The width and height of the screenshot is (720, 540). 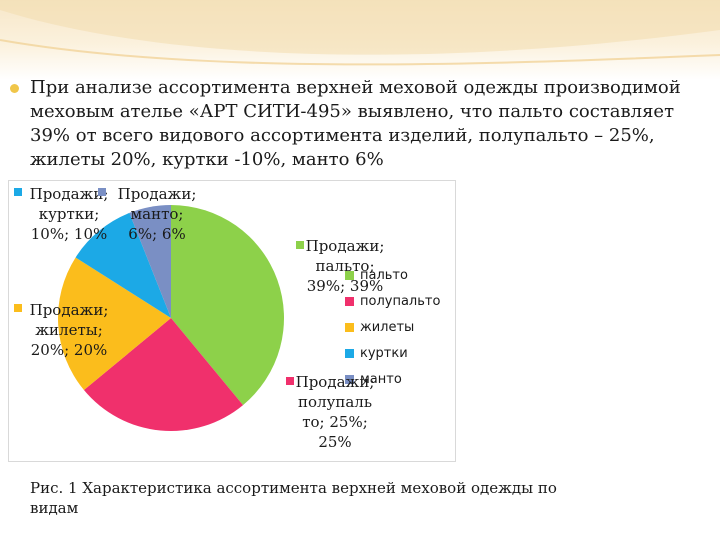 I want to click on data-label-жилеты: Продажи; жилеты; 20%; 20%, so click(x=69, y=330).